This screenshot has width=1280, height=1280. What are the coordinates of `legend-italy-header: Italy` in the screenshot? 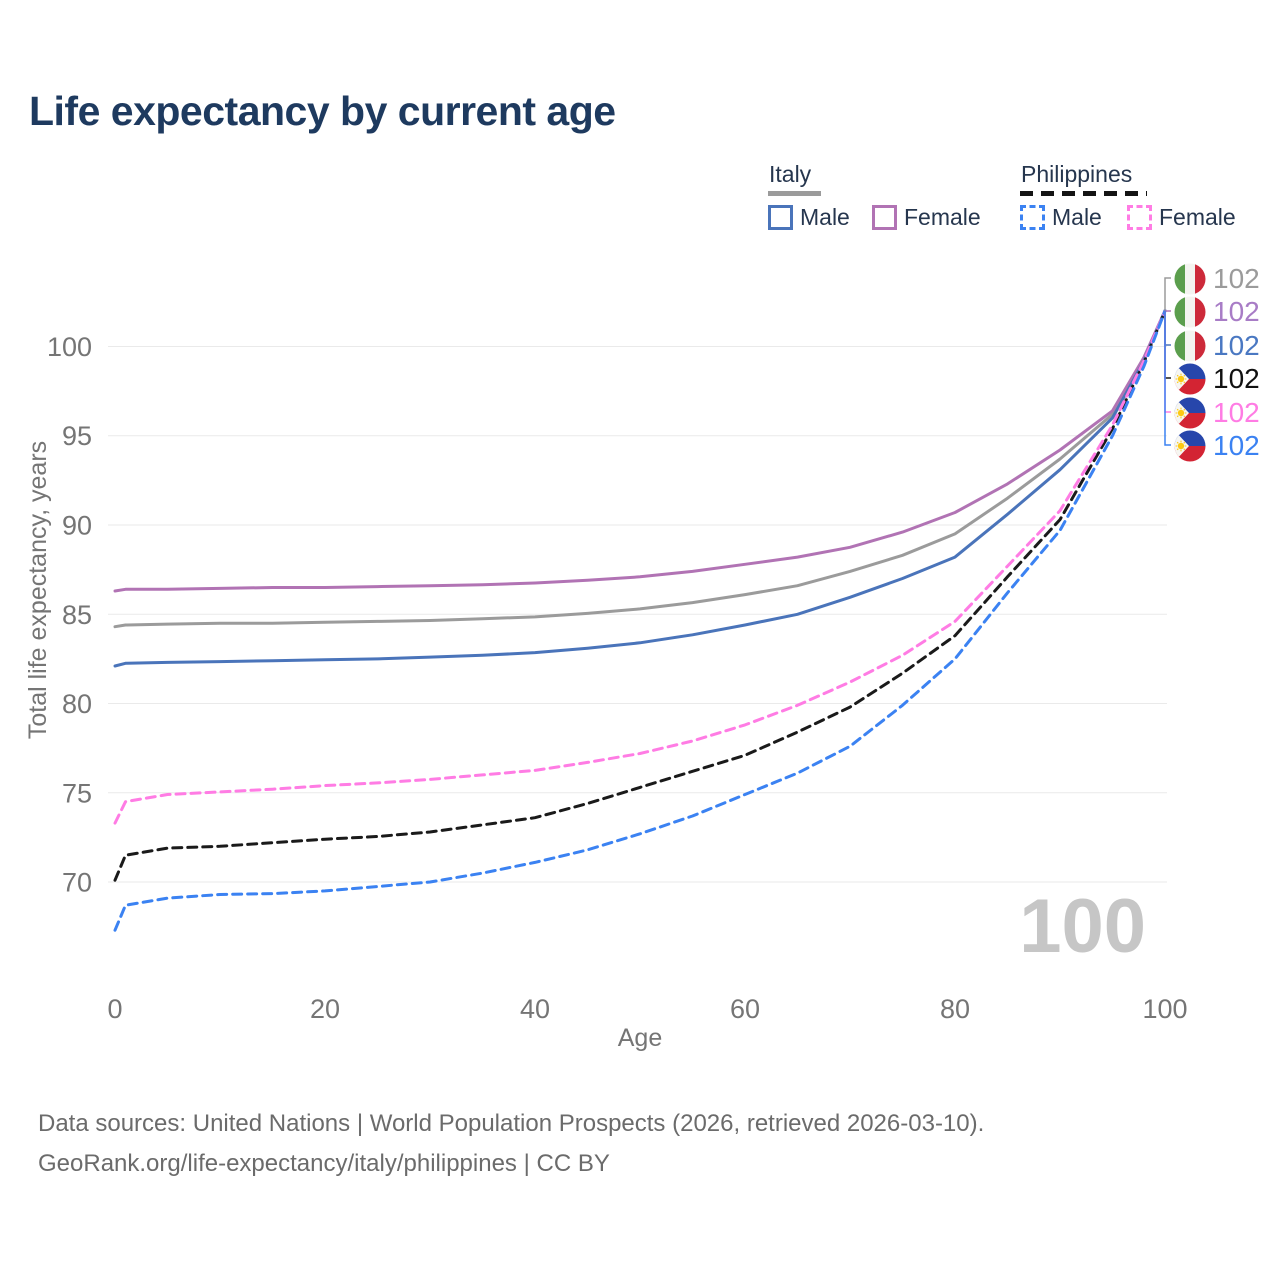 It's located at (790, 174).